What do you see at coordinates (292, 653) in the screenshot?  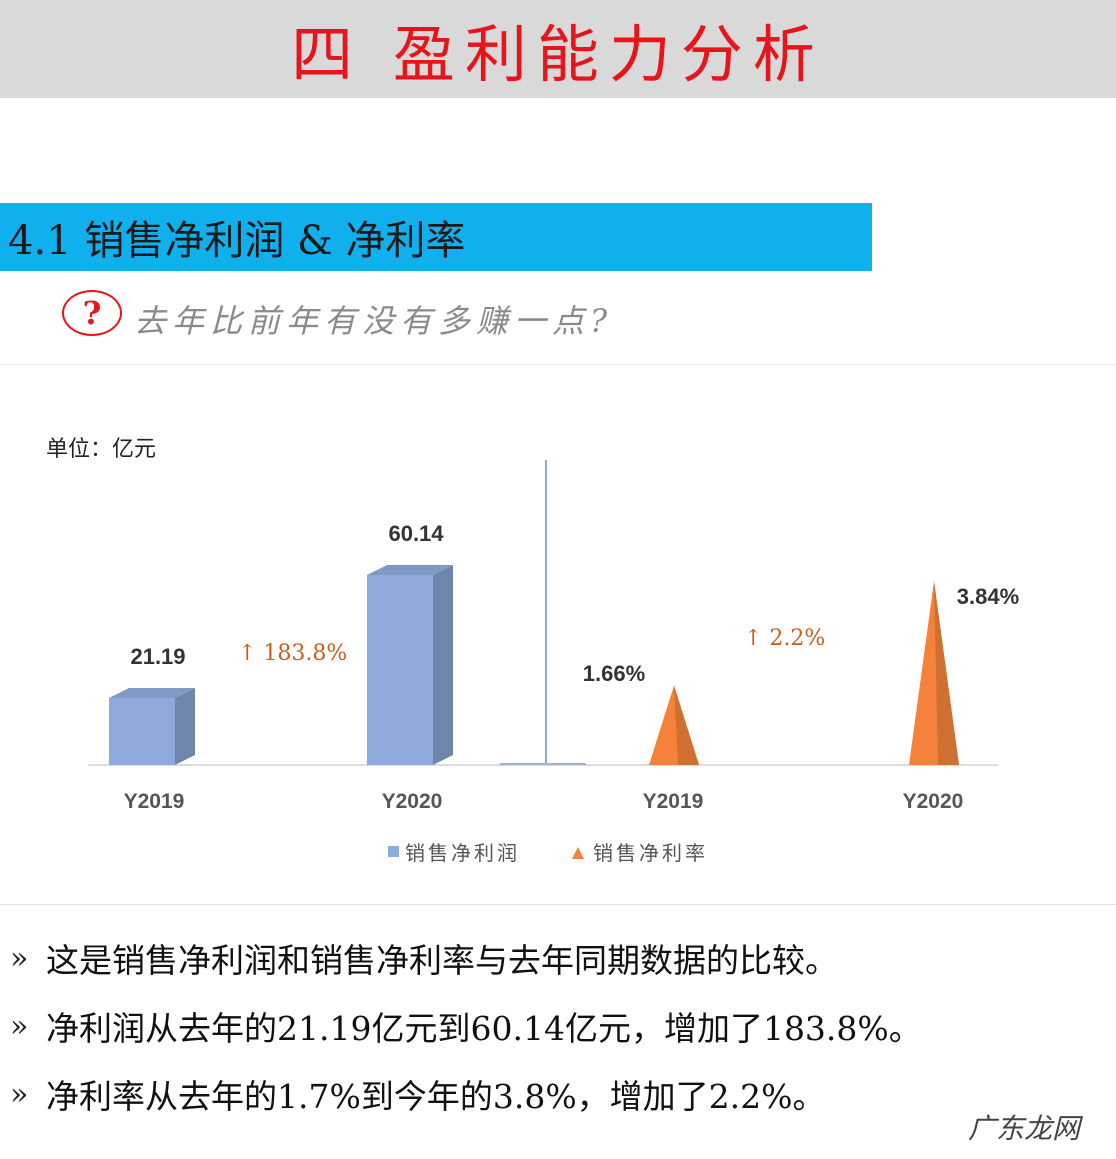 I see `change-label: ↑ 183.8%` at bounding box center [292, 653].